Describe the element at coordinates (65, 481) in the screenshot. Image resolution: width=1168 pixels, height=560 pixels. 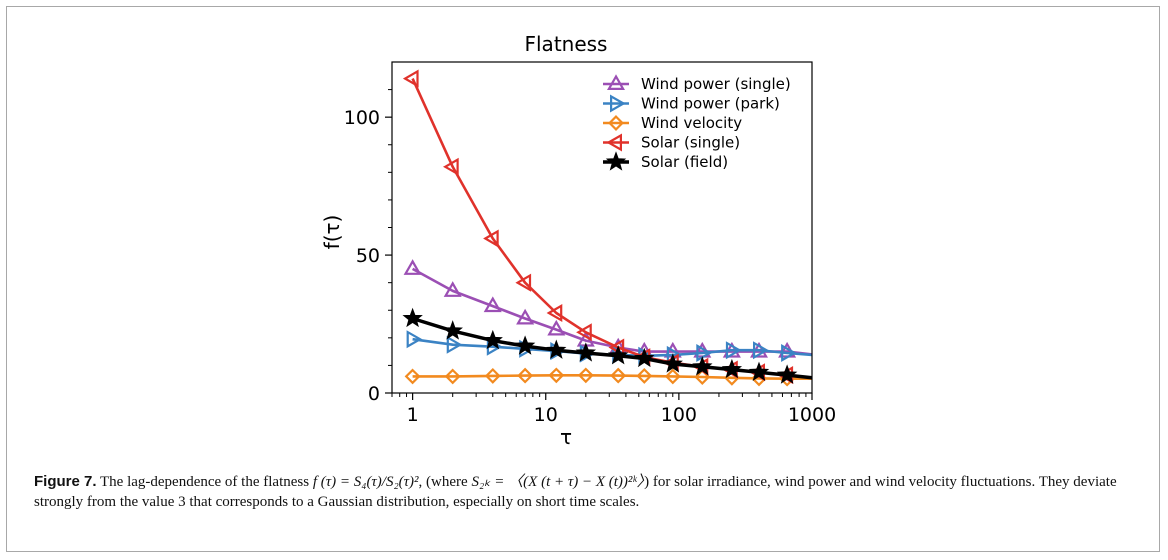
I see `caption-label: Figure 7.` at that location.